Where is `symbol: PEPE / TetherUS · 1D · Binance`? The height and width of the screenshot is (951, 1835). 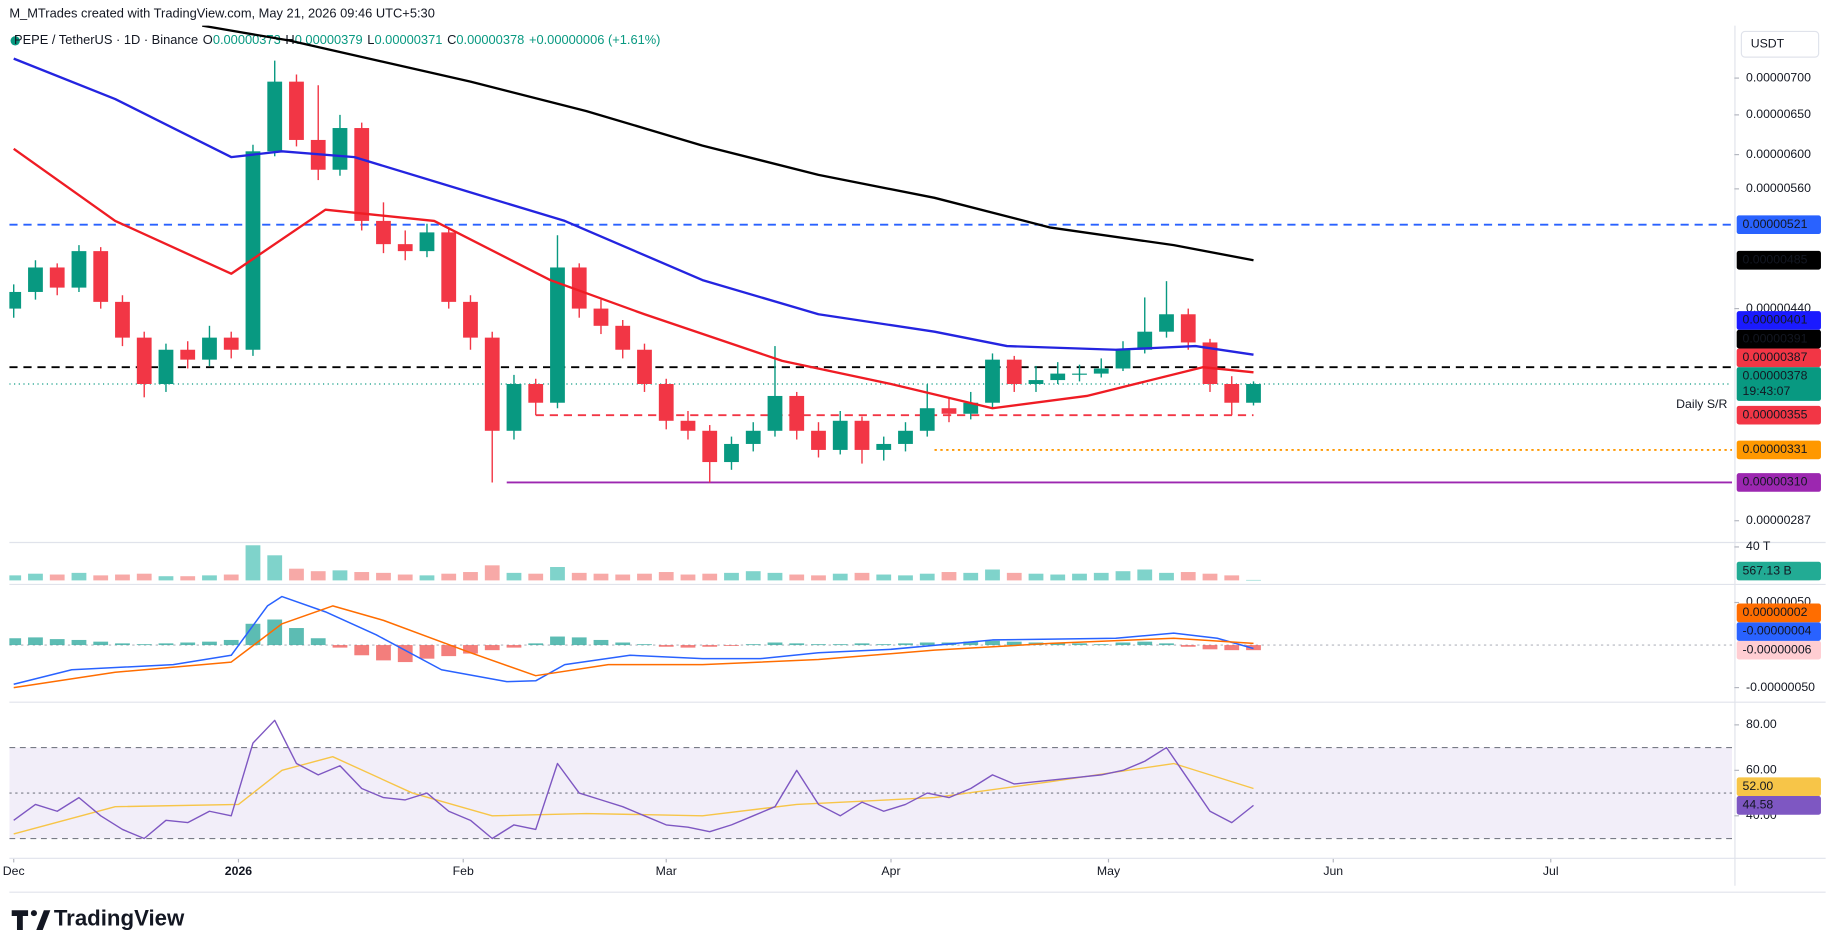
symbol: PEPE / TetherUS · 1D · Binance is located at coordinates (106, 39).